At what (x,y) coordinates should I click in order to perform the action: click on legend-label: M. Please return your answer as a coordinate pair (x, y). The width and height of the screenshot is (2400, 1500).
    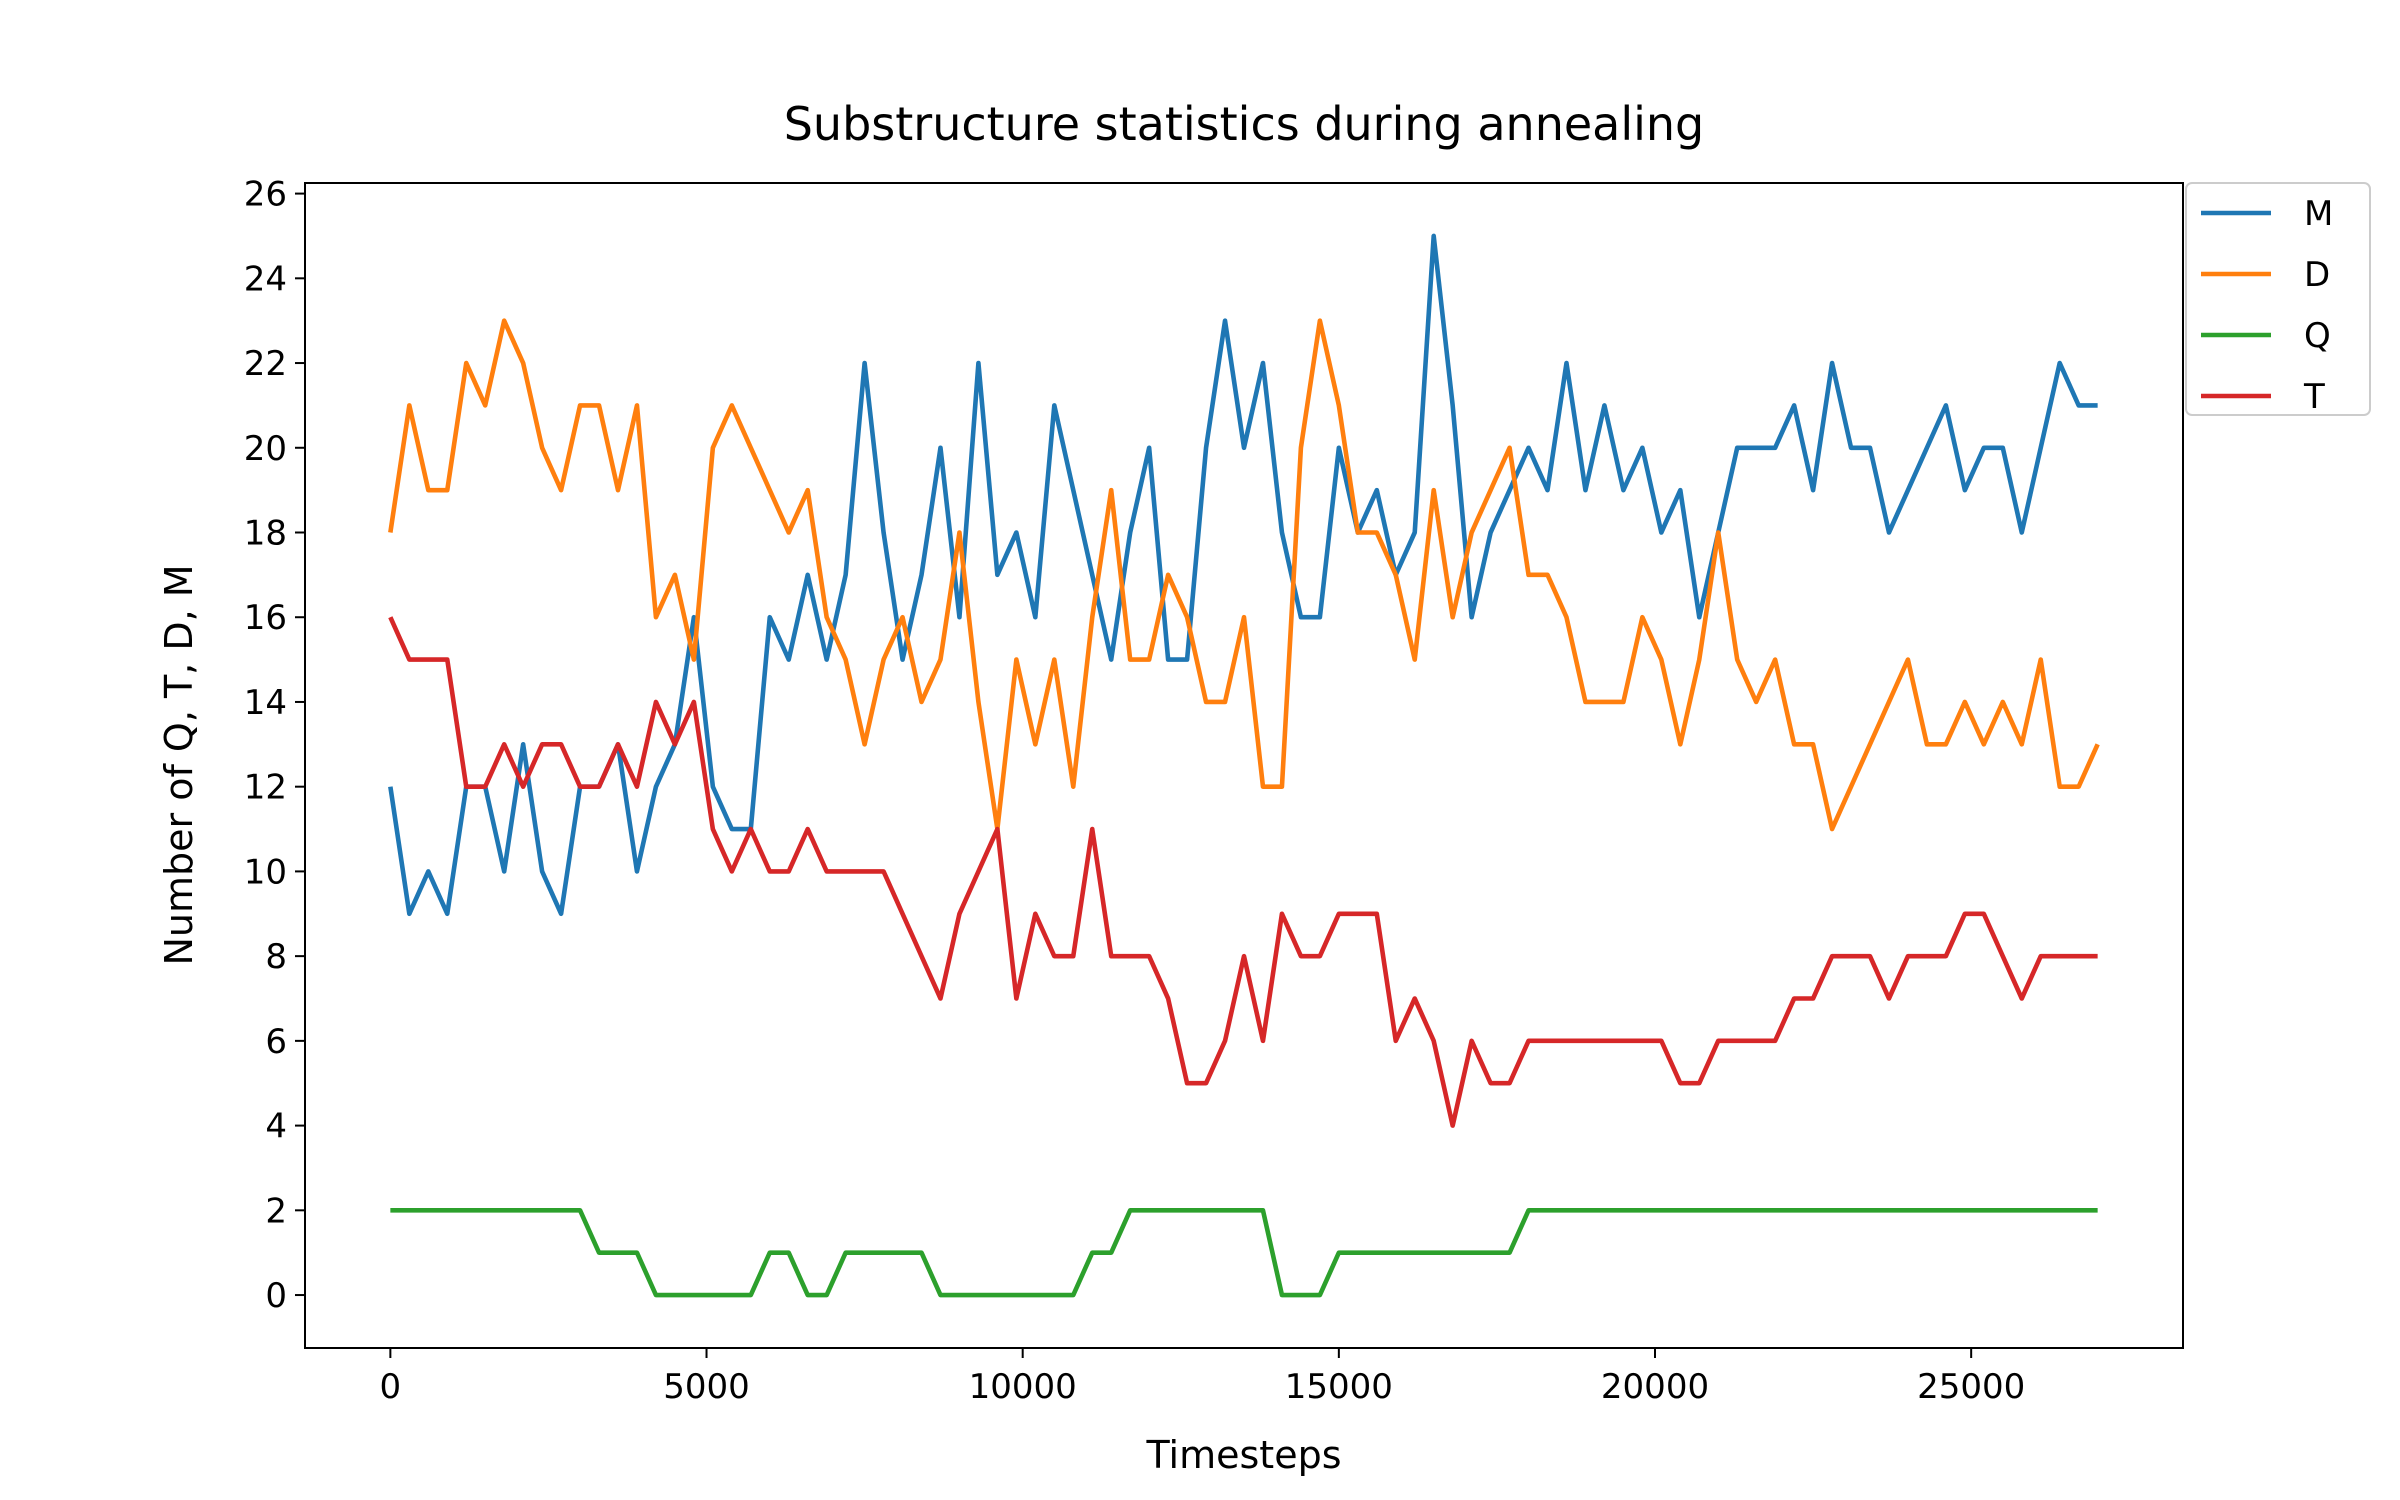
    Looking at the image, I should click on (2318, 214).